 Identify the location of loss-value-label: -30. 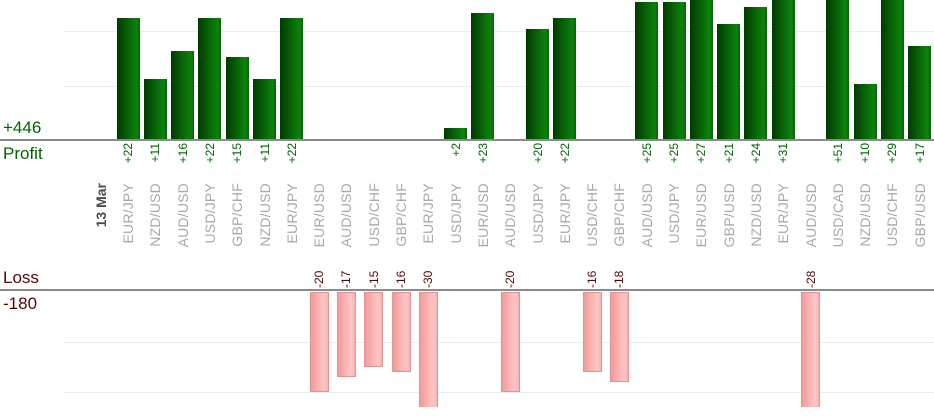
(428, 279).